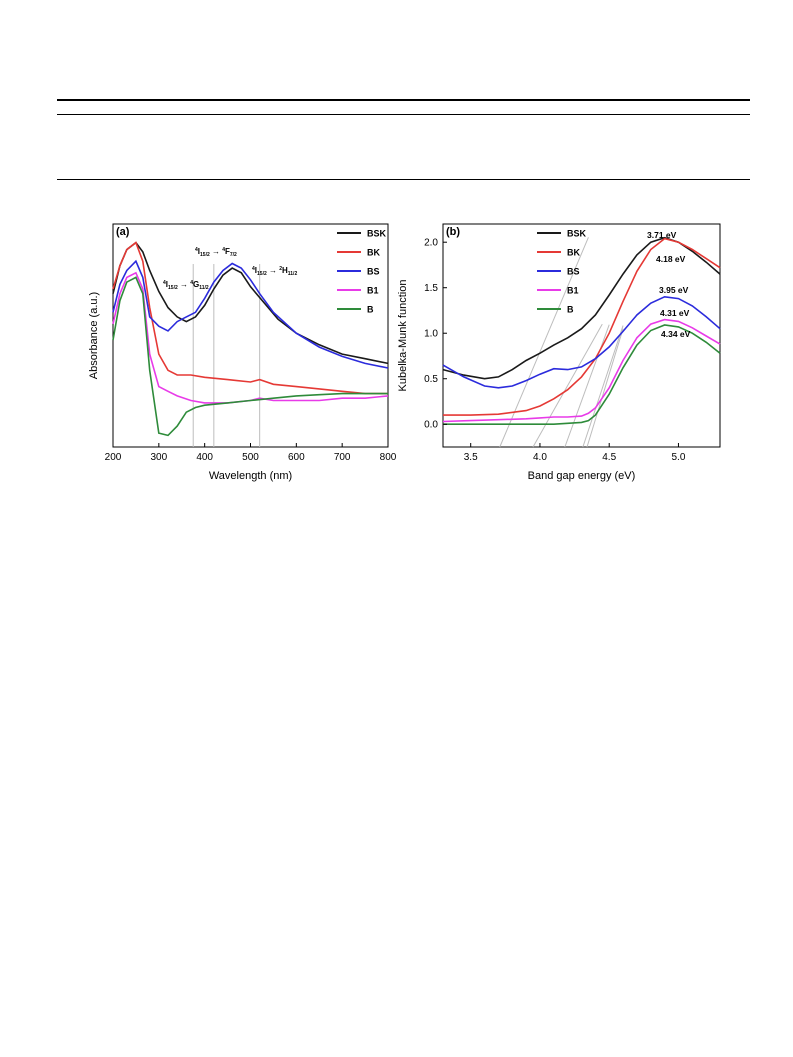 The image size is (793, 1057). I want to click on x-tick-label: 500, so click(250, 457).